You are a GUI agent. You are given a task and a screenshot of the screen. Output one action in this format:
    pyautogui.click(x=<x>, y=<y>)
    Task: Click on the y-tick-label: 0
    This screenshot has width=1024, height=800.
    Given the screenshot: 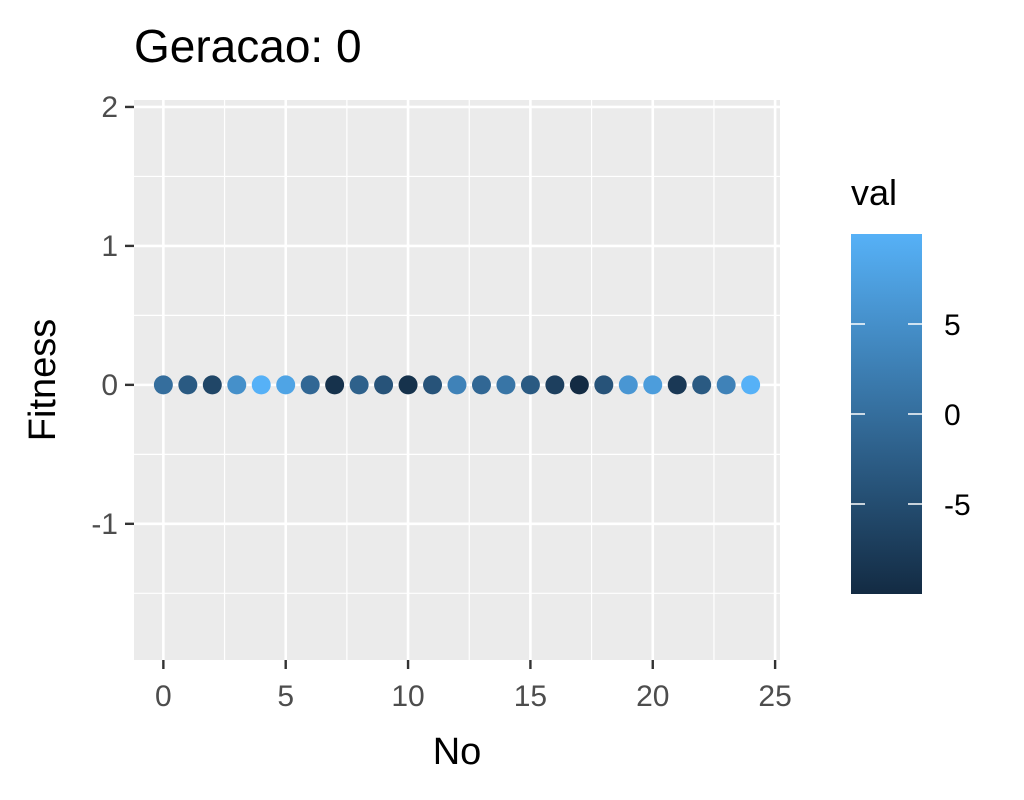 What is the action you would take?
    pyautogui.click(x=109, y=385)
    